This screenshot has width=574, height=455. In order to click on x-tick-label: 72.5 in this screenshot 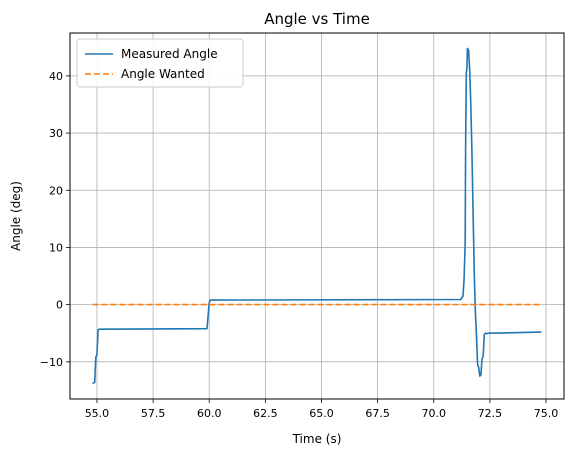, I will do `click(490, 413)`.